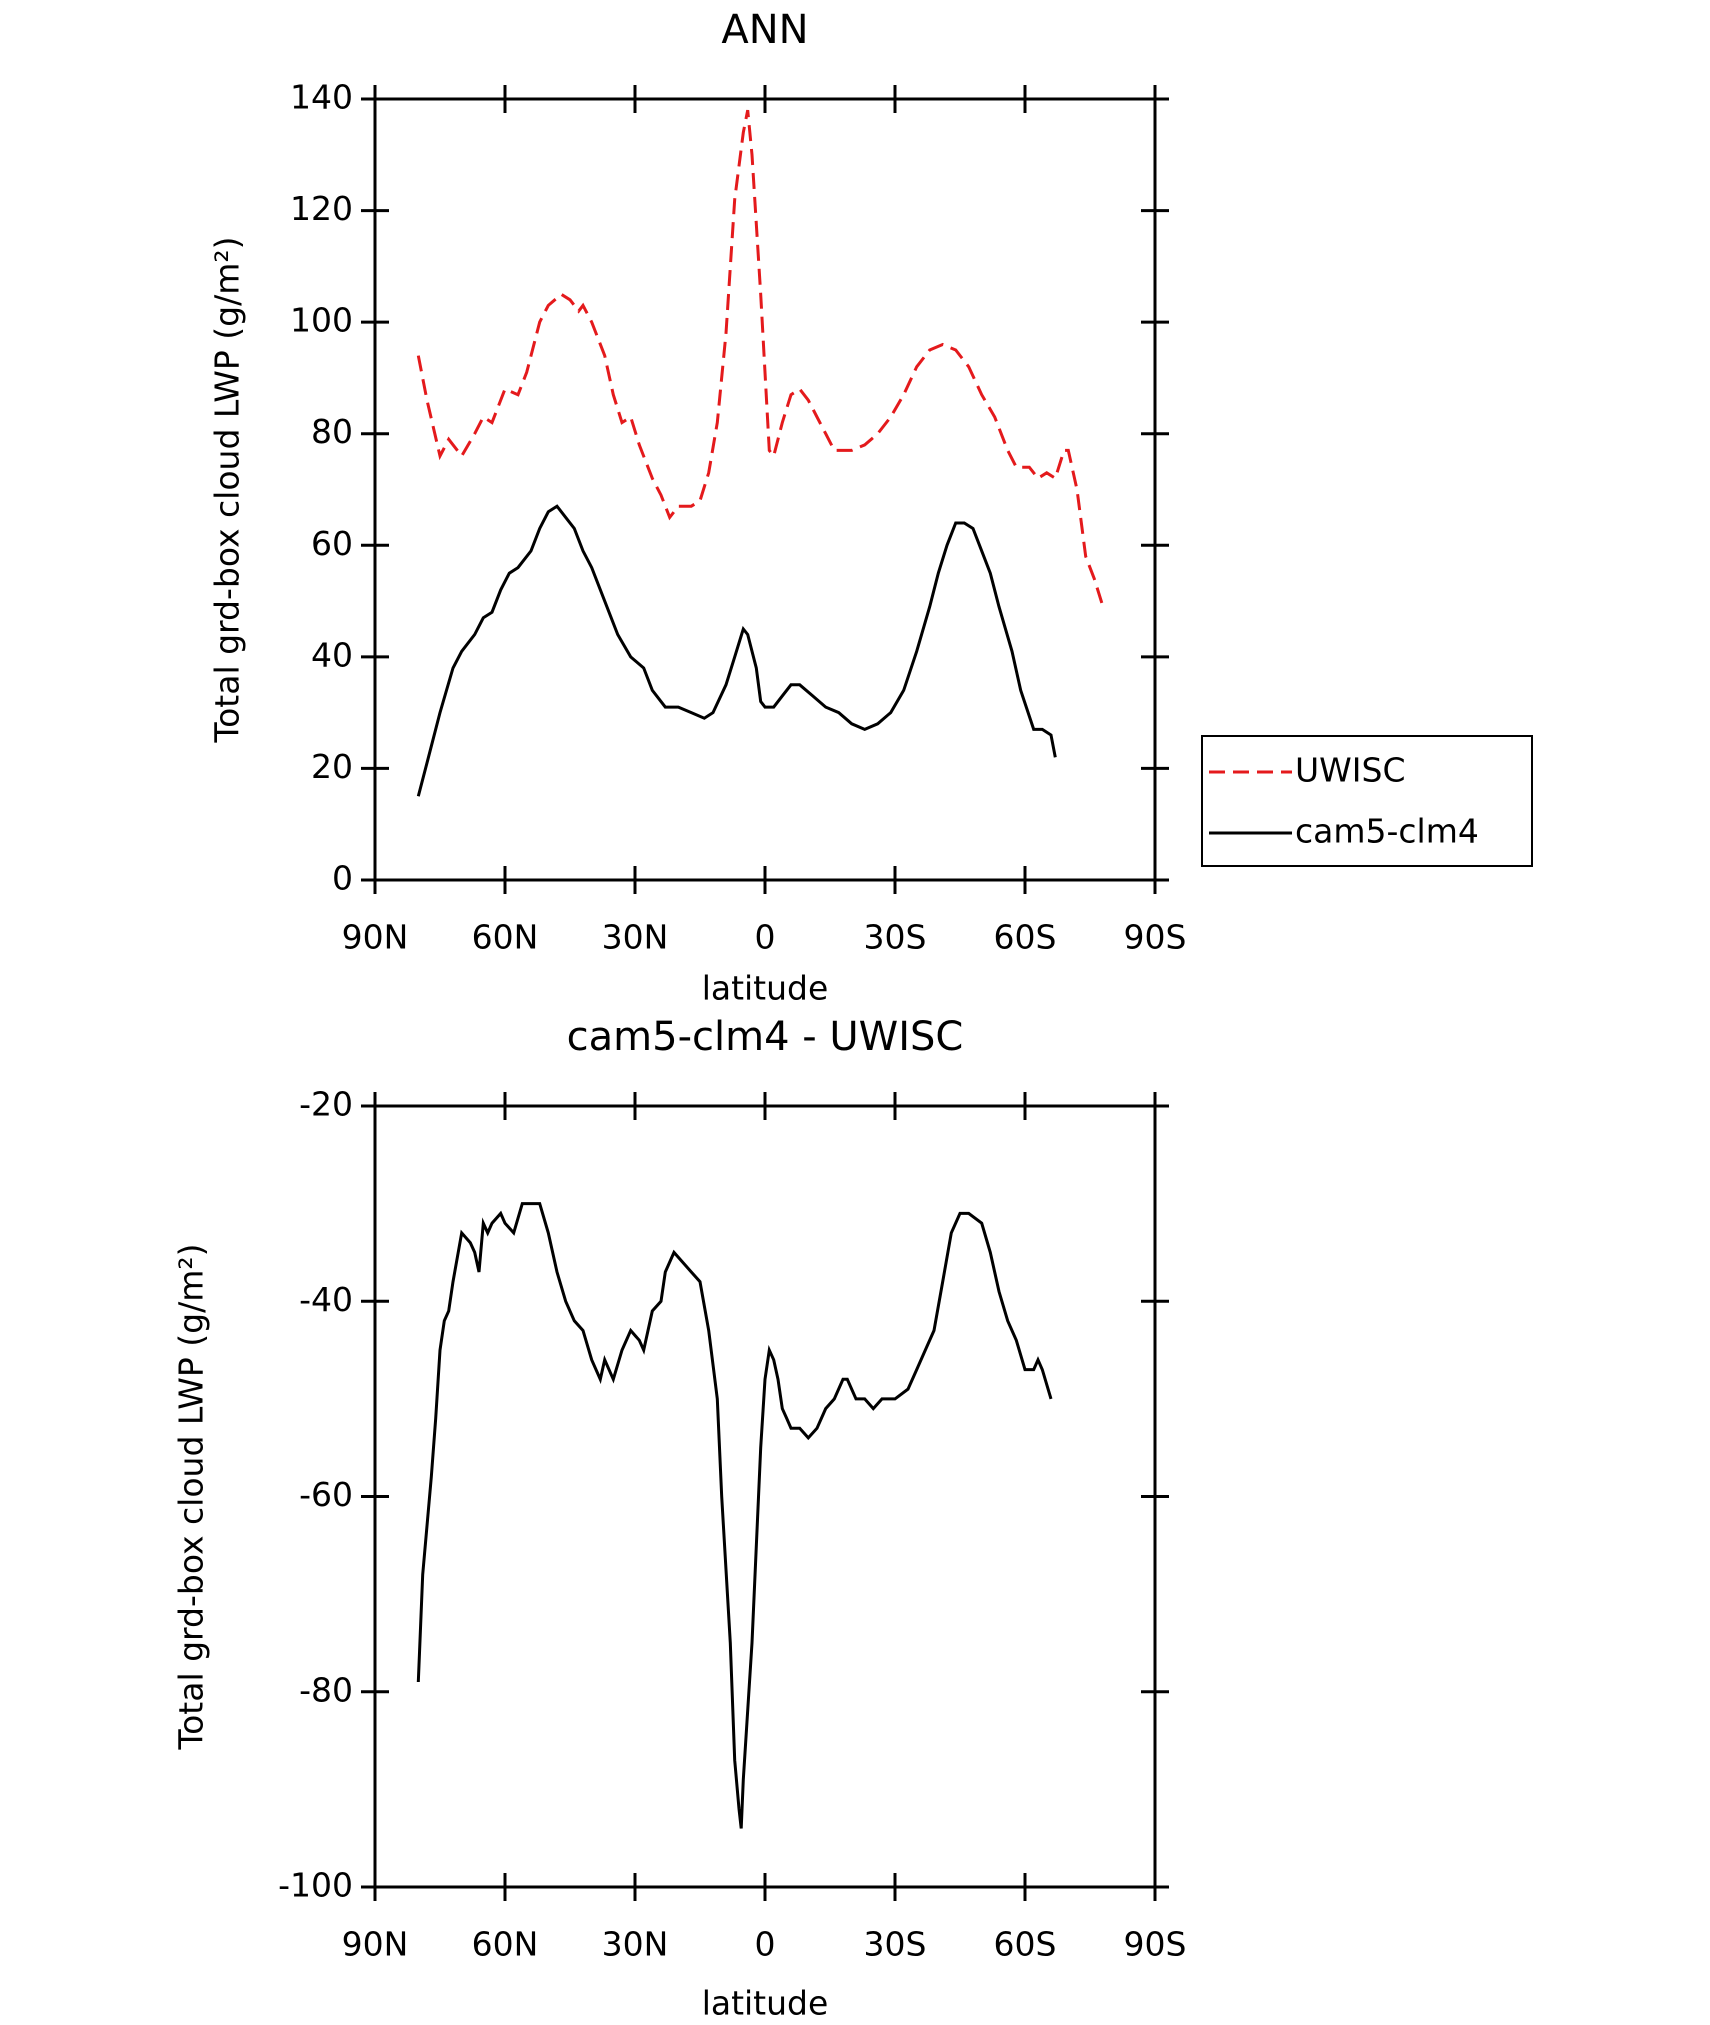 The width and height of the screenshot is (1710, 2025). What do you see at coordinates (342, 878) in the screenshot?
I see `y-tick-label: 0` at bounding box center [342, 878].